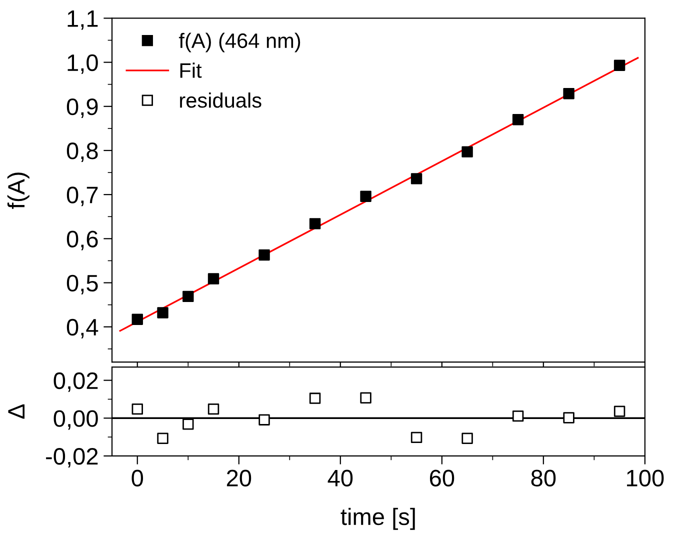 Image resolution: width=685 pixels, height=552 pixels. Describe the element at coordinates (16, 411) in the screenshot. I see `y-axis-title: Δ` at that location.